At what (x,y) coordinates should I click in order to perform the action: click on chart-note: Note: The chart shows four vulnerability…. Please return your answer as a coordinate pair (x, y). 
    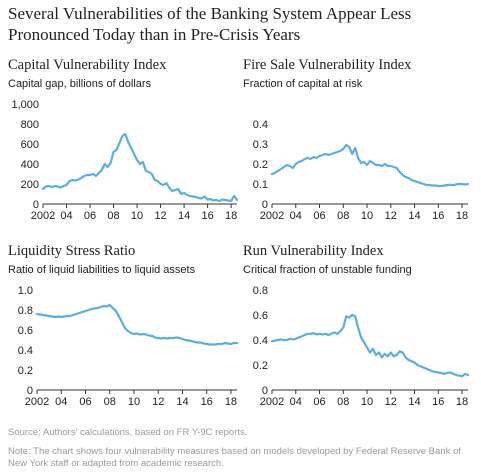
    Looking at the image, I should click on (234, 457).